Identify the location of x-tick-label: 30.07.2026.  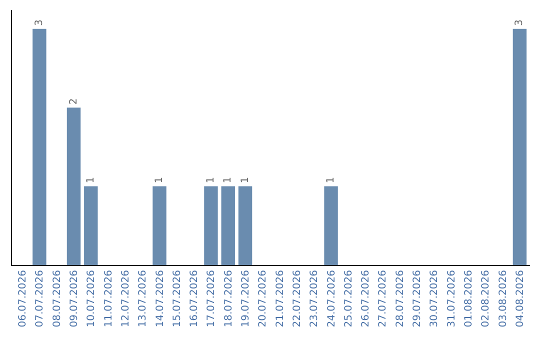
(434, 299).